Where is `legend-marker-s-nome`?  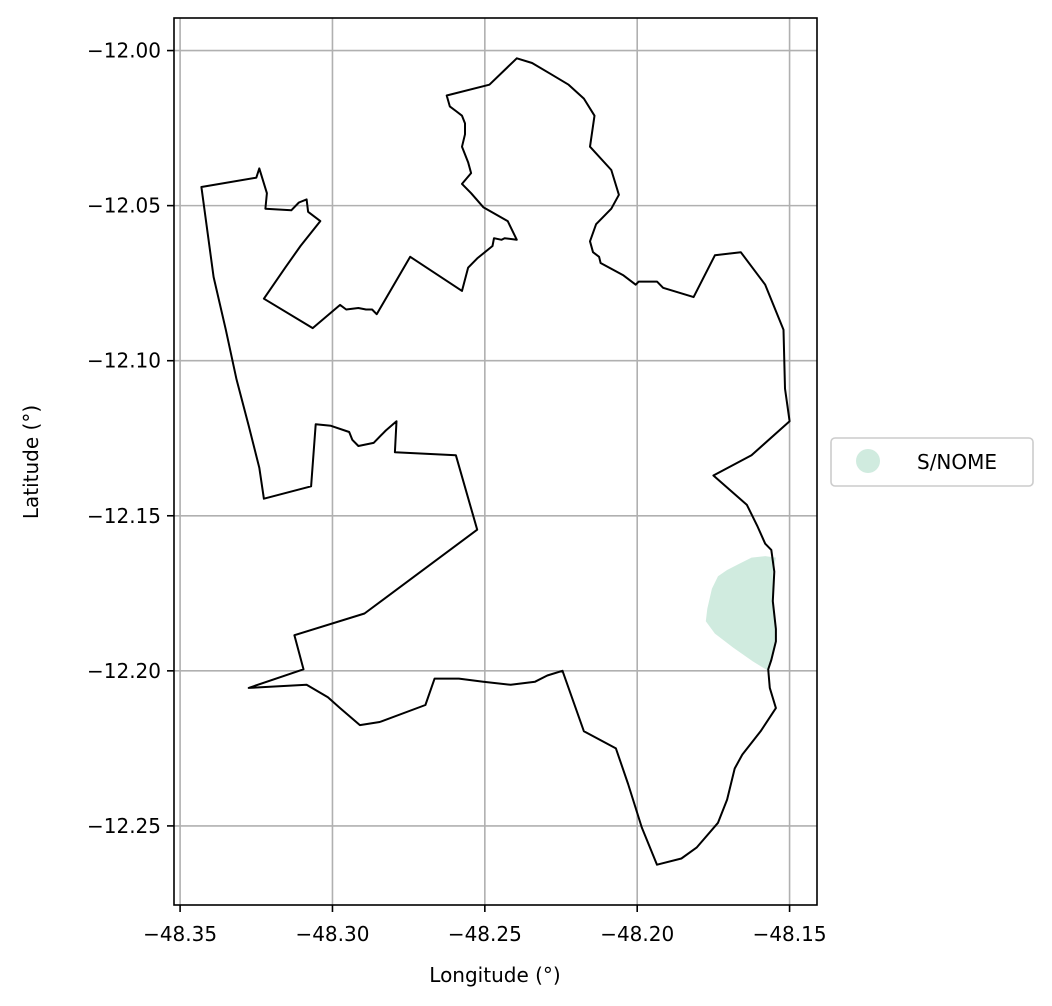 legend-marker-s-nome is located at coordinates (868, 461).